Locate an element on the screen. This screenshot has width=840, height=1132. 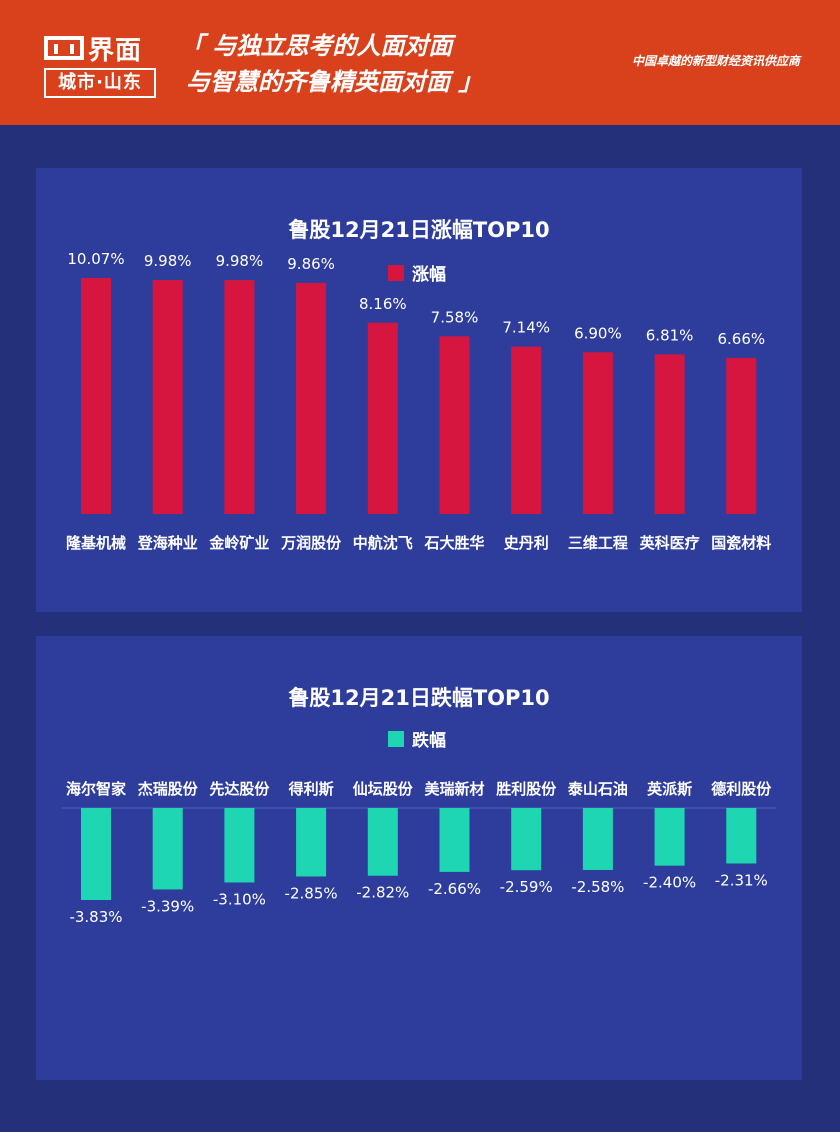
loss-value-label: -3.10% is located at coordinates (239, 899).